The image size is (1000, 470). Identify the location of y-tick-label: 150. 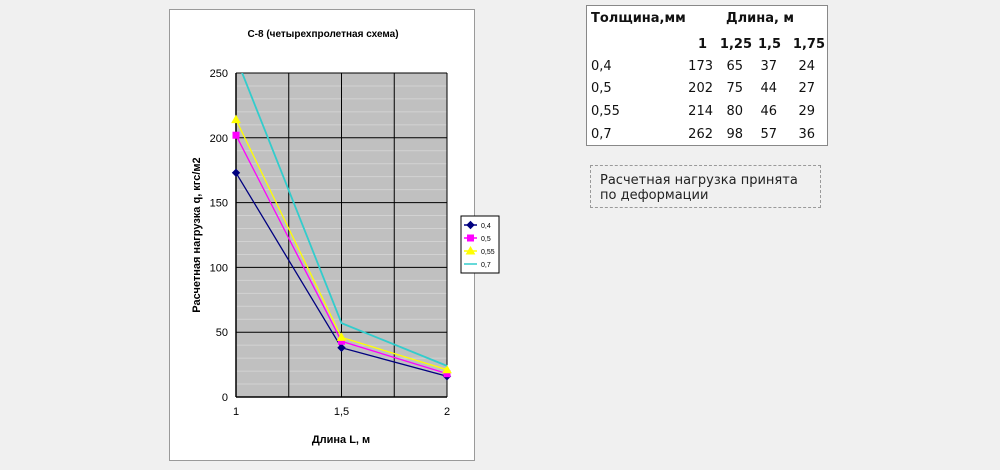
(219, 204).